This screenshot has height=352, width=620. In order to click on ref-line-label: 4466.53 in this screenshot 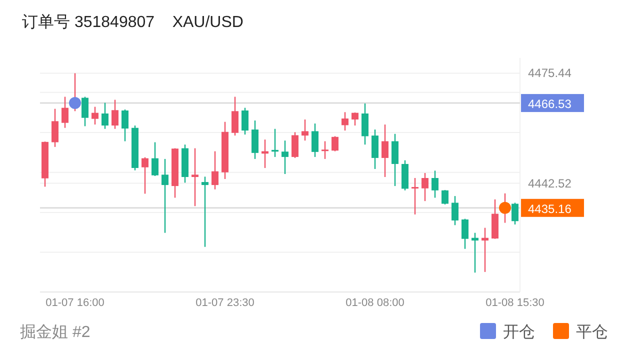, I will do `click(550, 104)`.